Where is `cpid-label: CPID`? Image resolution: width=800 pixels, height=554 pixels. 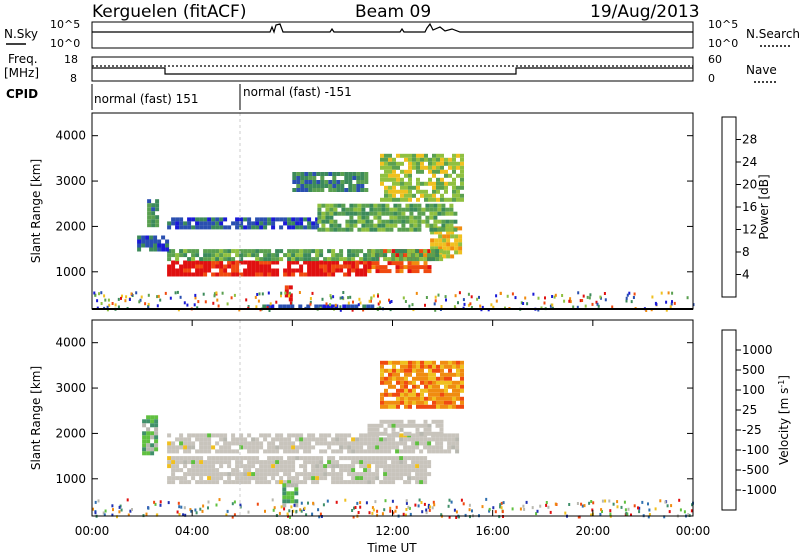
cpid-label: CPID is located at coordinates (22, 94).